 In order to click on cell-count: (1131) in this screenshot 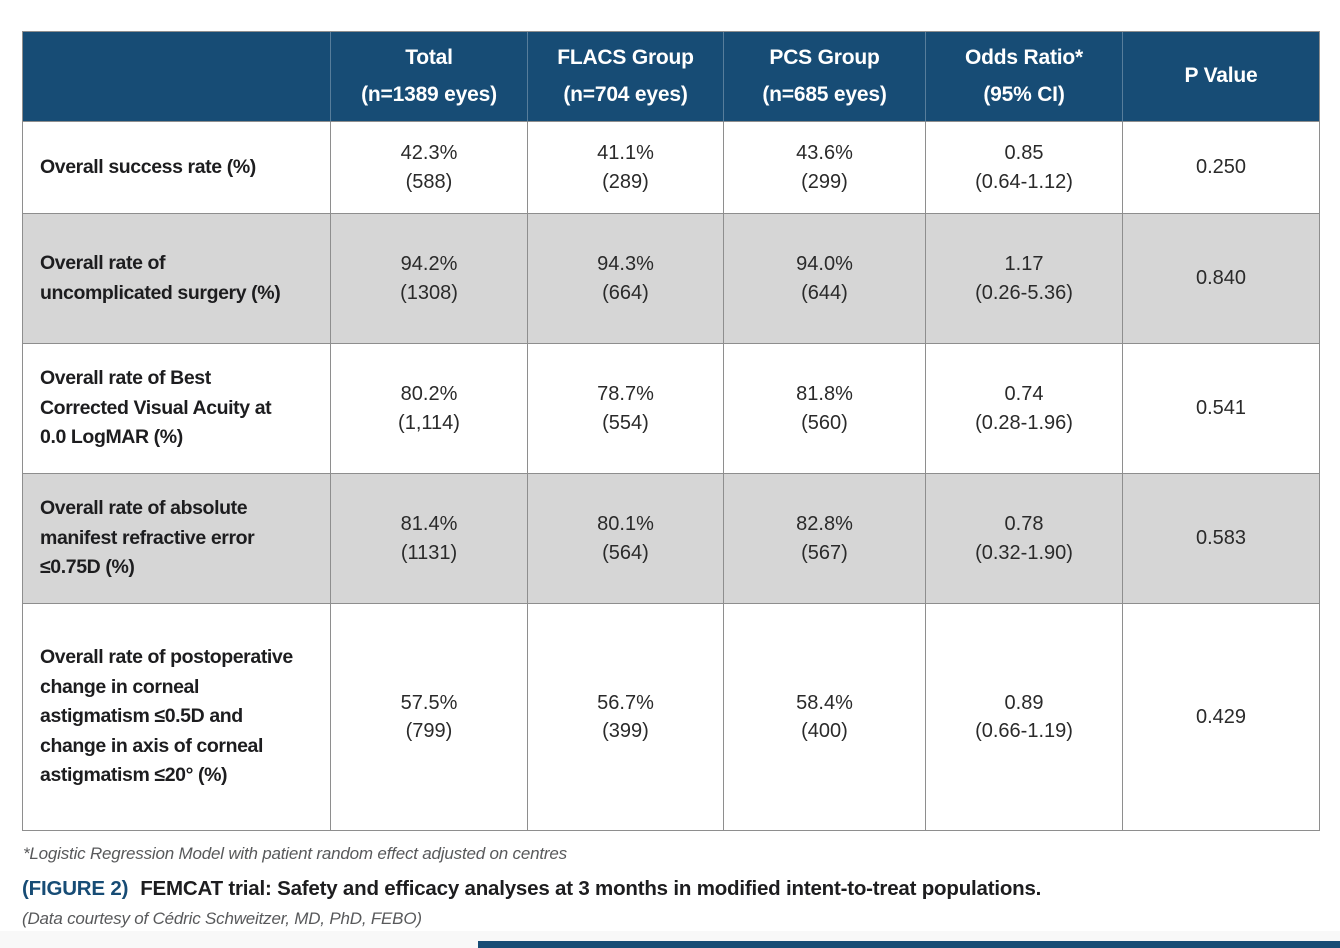, I will do `click(429, 552)`.